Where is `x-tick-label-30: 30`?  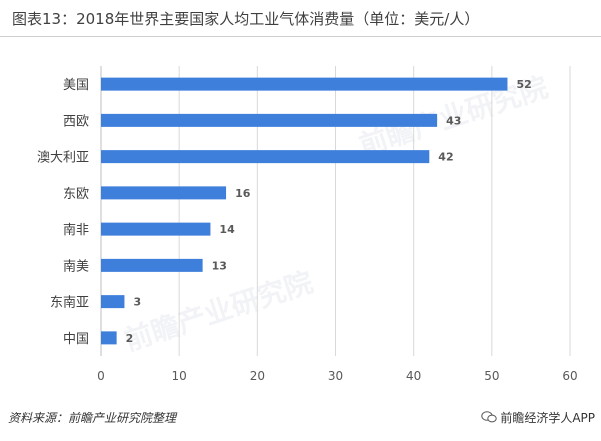
x-tick-label-30: 30 is located at coordinates (335, 376).